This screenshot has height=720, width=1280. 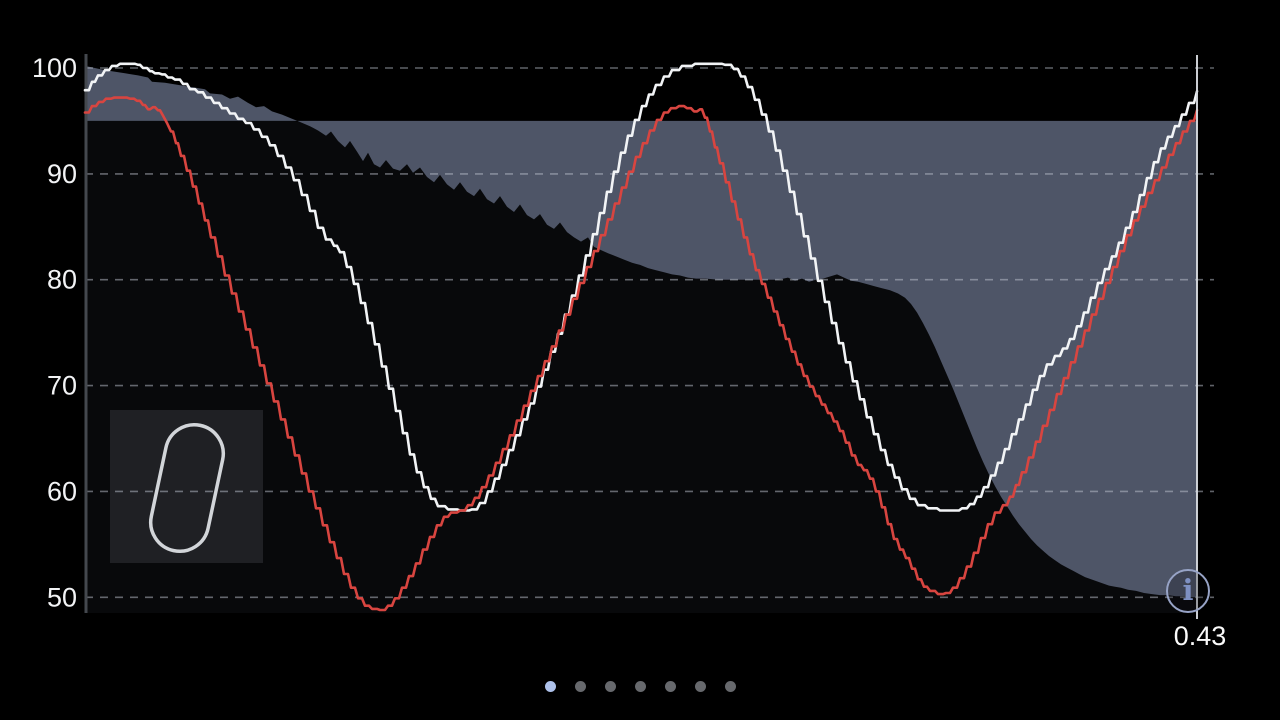 I want to click on y-tick-label-80: 80, so click(x=62, y=280).